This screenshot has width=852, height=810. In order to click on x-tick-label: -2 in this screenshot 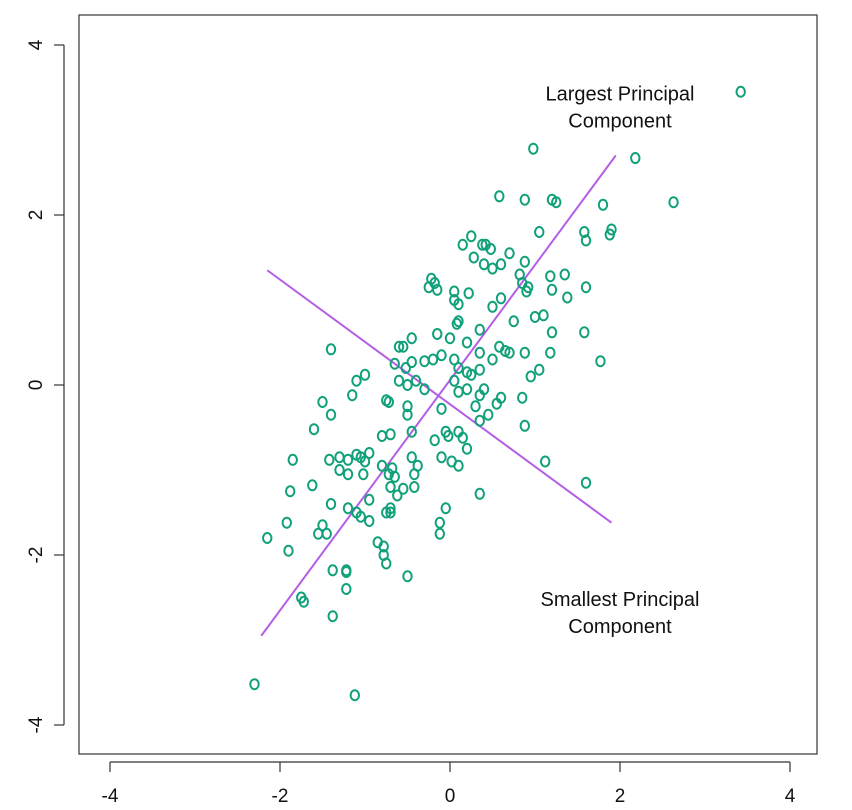, I will do `click(280, 796)`.